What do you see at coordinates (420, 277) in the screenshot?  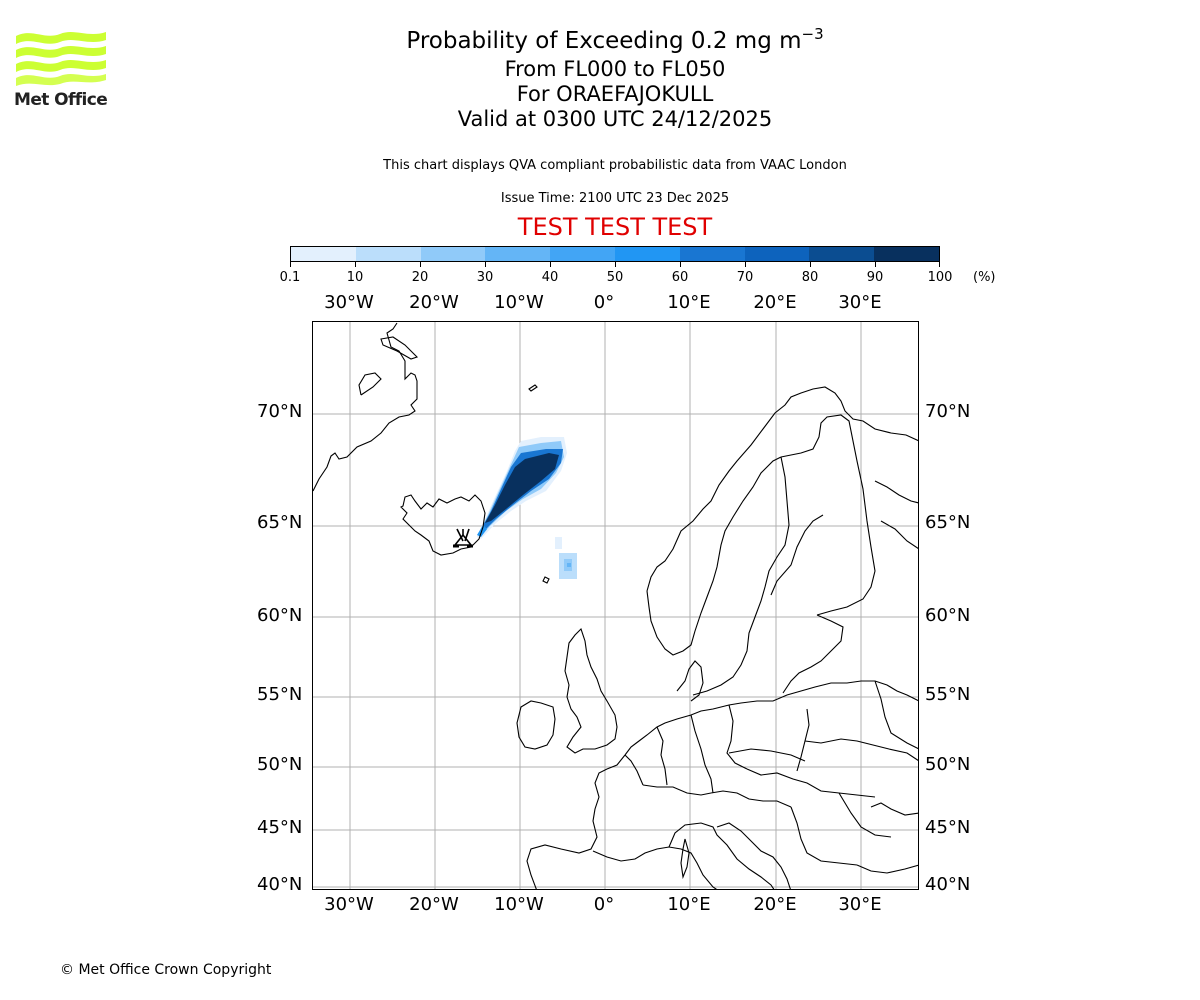 I see `colorbar-tick-label: 20` at bounding box center [420, 277].